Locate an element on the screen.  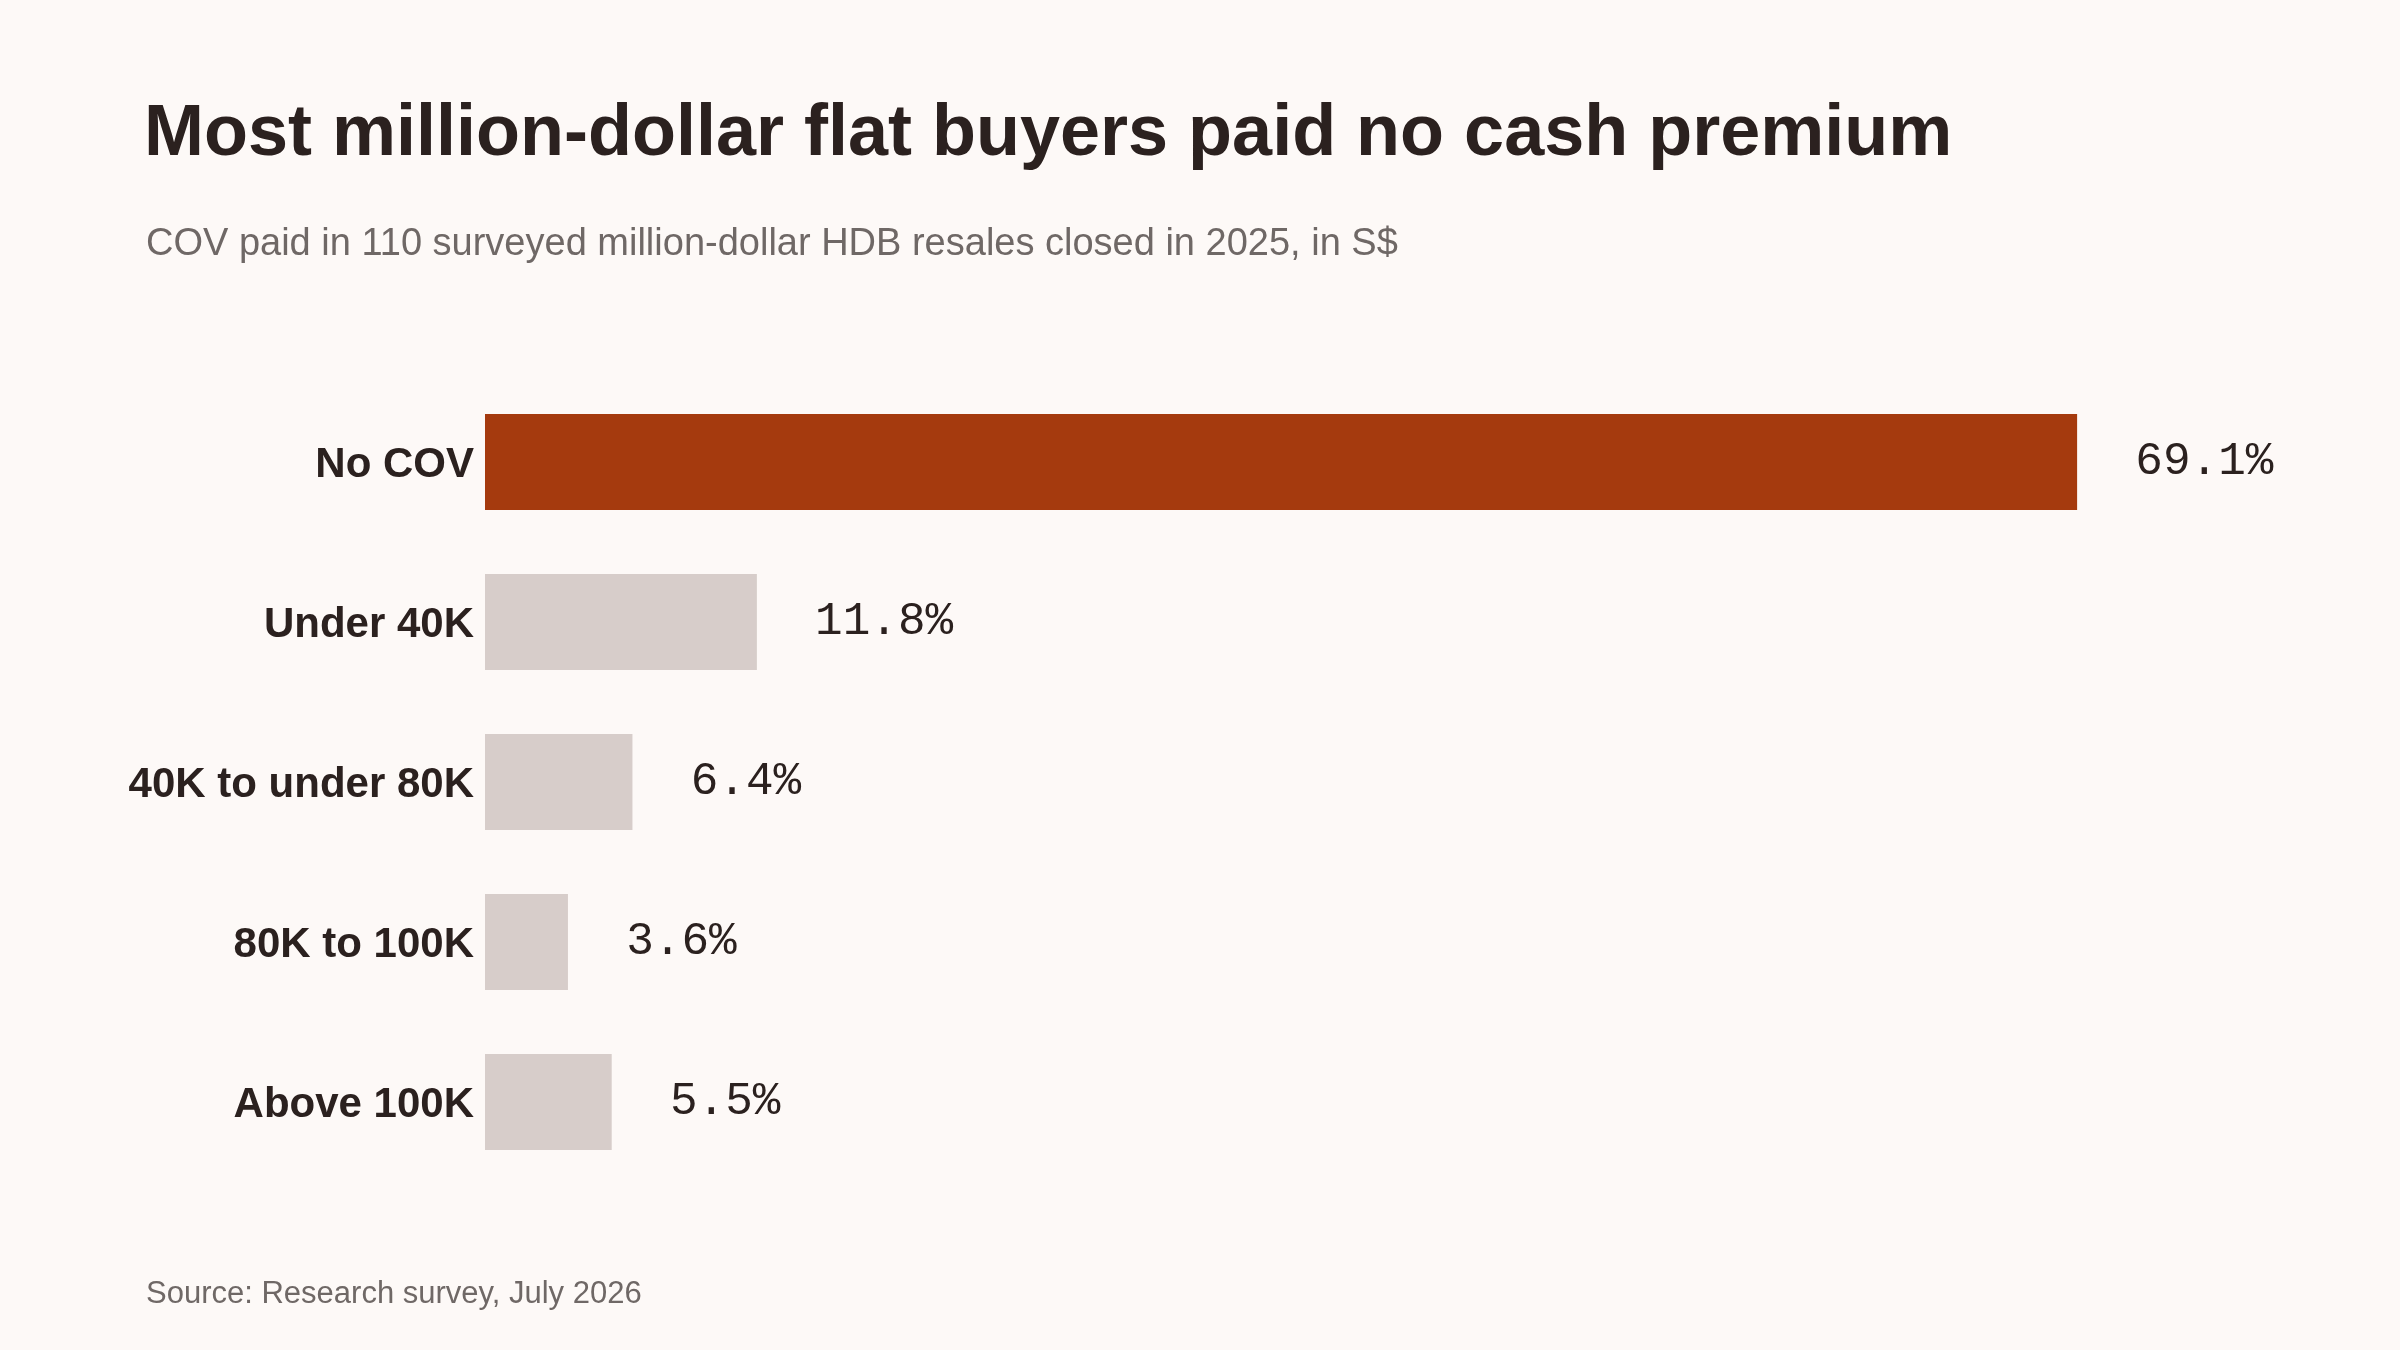
data-label: 69.1% is located at coordinates (2177, 462).